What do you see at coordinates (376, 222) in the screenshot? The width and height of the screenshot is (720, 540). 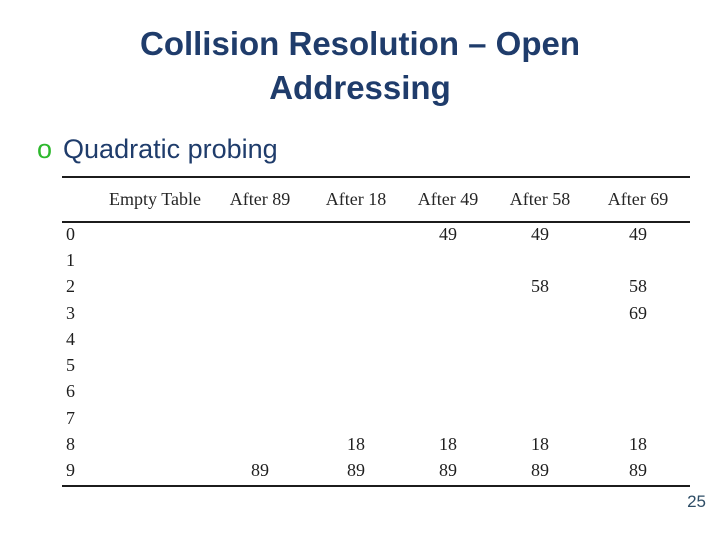 I see `table-header-rule` at bounding box center [376, 222].